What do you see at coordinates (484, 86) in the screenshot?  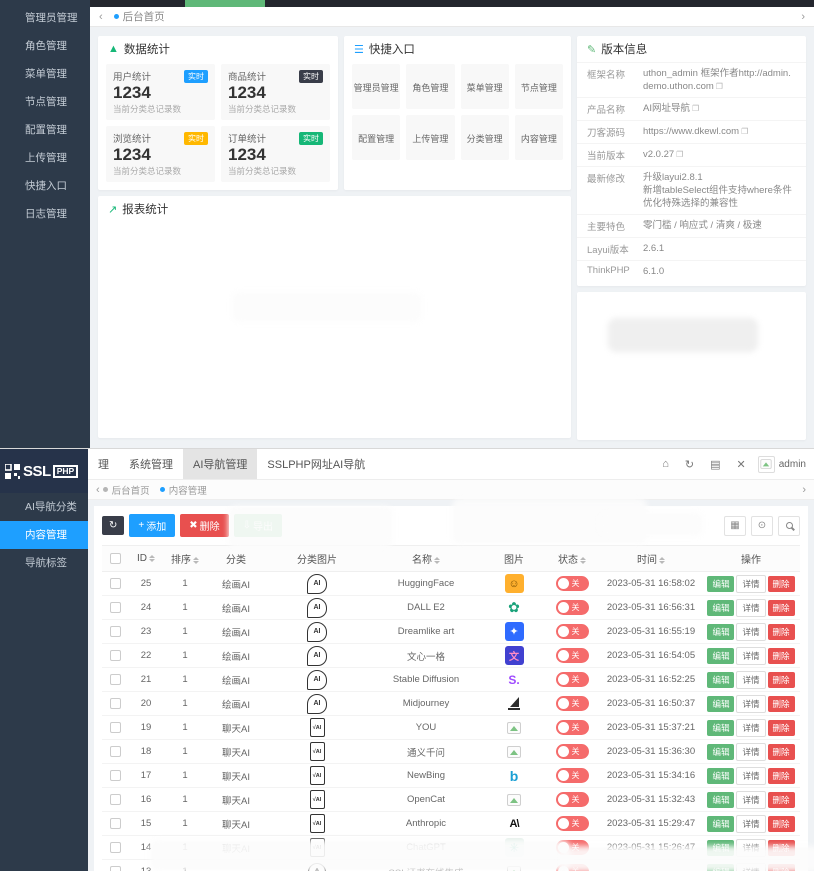 I see `quick-entry-item: 菜单管理` at bounding box center [484, 86].